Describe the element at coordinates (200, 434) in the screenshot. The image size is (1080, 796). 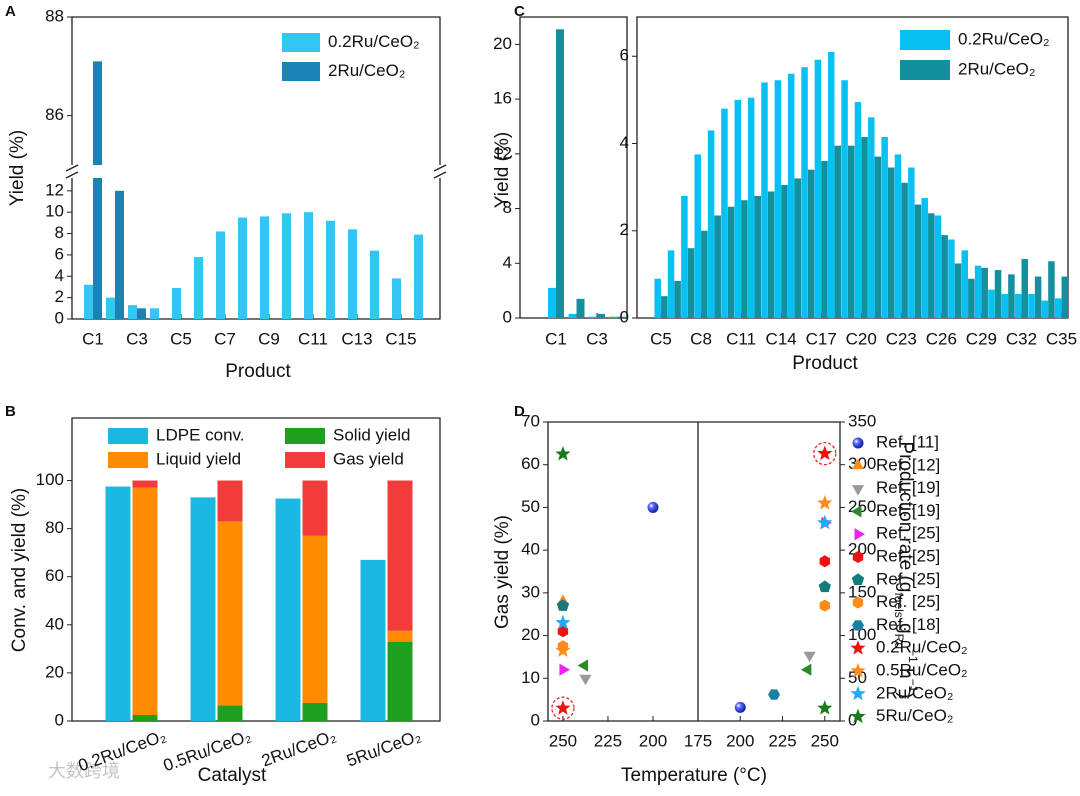
I see `legend-label: LDPE conv.` at that location.